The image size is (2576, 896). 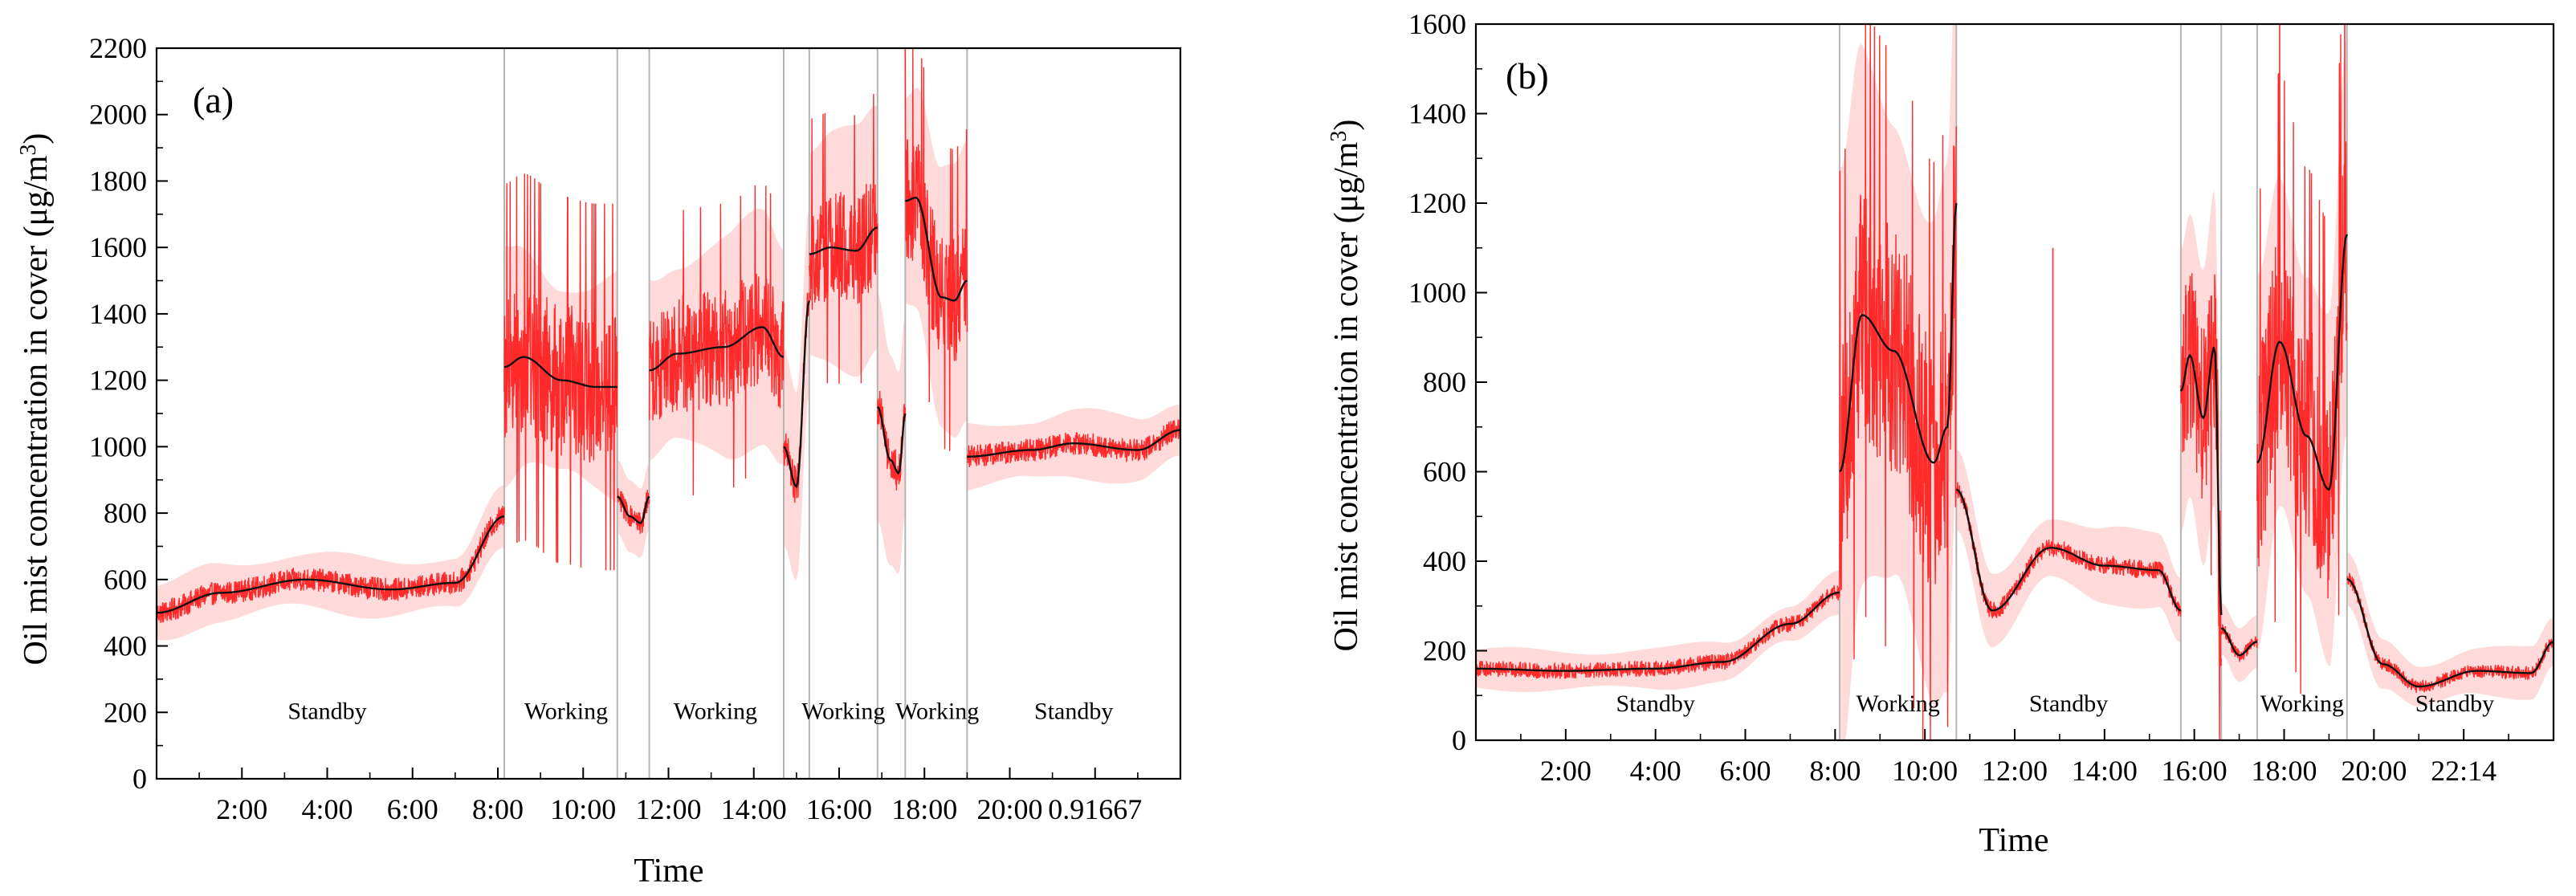 I want to click on y-tick-label: 2000, so click(x=118, y=115).